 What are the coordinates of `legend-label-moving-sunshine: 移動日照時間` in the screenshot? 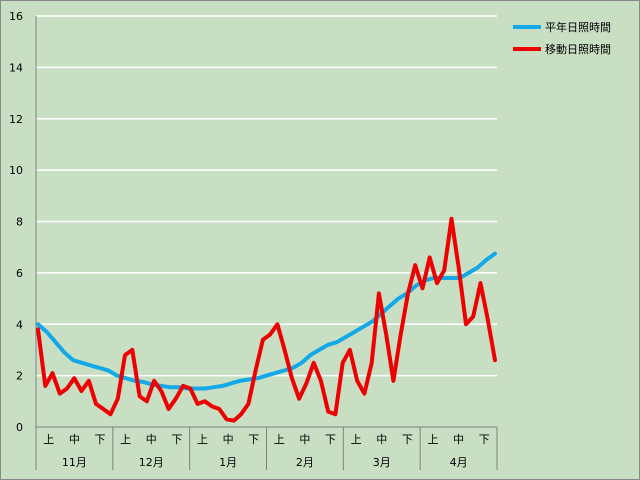 It's located at (578, 49).